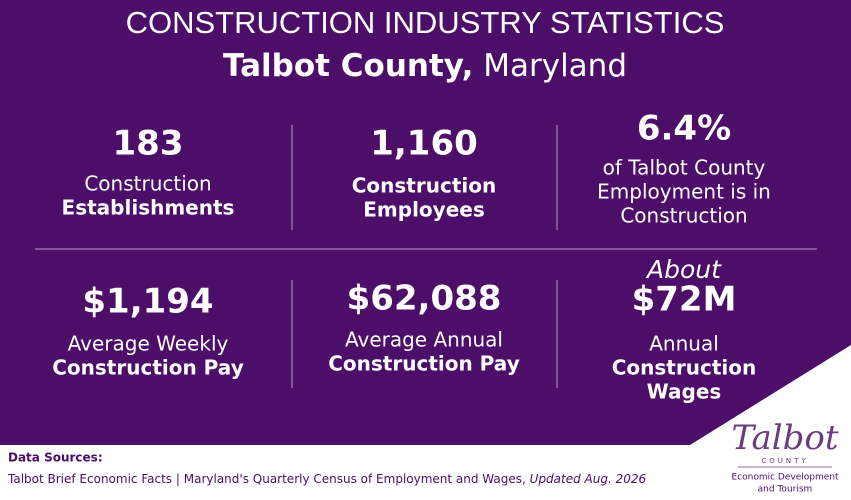 This screenshot has width=851, height=500. I want to click on stat-value: $62,088, so click(424, 299).